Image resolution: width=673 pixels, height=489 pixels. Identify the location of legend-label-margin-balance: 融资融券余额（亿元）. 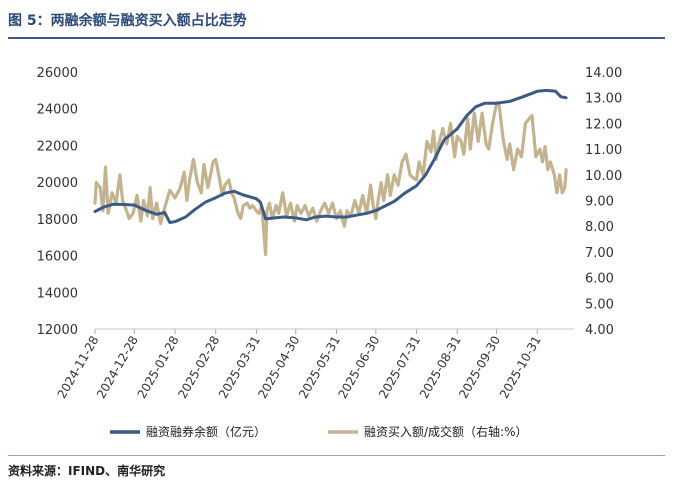
(206, 431).